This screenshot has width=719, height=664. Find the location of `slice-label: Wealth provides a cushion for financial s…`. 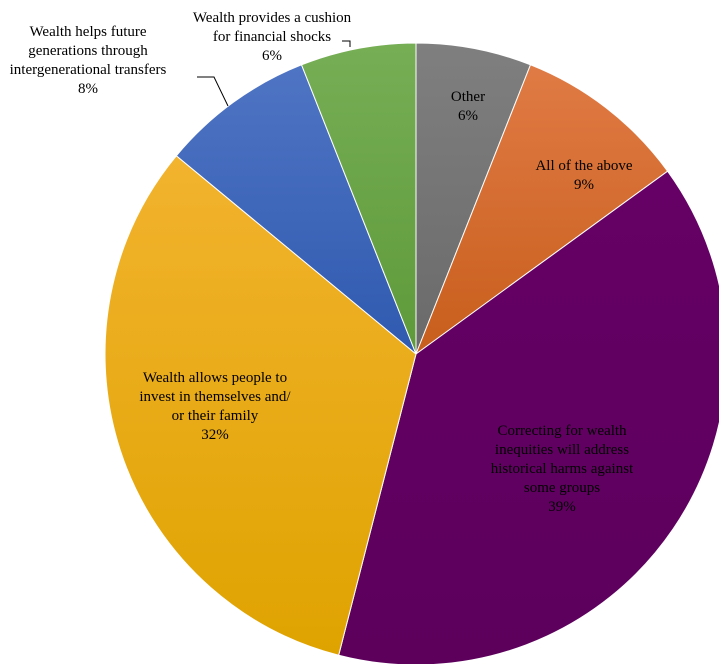

slice-label: Wealth provides a cushion for financial s… is located at coordinates (272, 37).